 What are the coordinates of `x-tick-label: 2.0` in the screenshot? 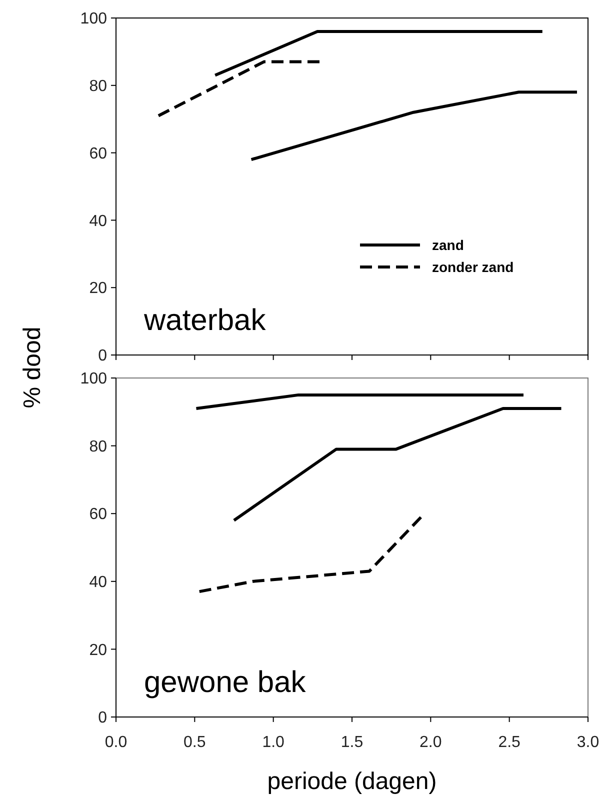 It's located at (431, 742).